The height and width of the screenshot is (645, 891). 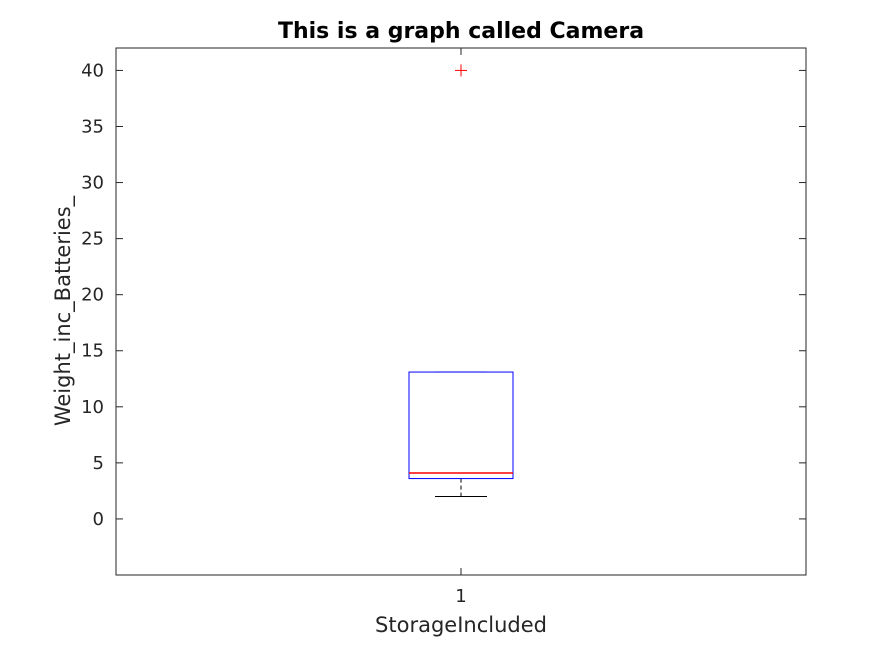 I want to click on y-axis-label: Weight_inc_Batteries_, so click(x=63, y=310).